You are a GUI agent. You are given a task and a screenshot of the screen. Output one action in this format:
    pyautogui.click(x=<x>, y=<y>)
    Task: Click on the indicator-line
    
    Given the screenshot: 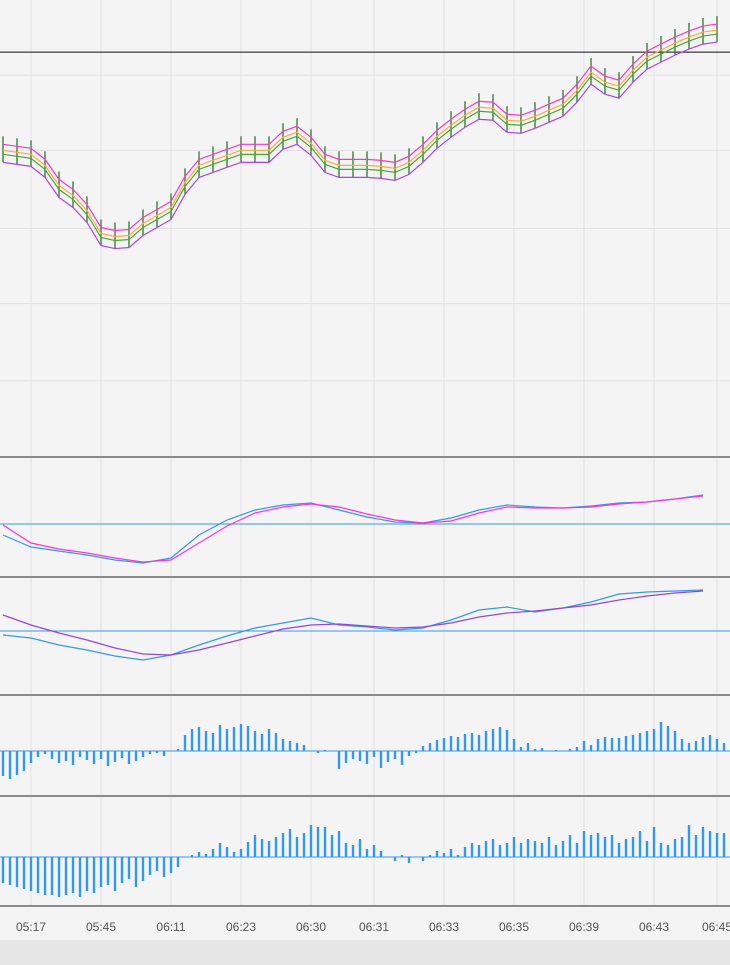 What is the action you would take?
    pyautogui.click(x=353, y=625)
    